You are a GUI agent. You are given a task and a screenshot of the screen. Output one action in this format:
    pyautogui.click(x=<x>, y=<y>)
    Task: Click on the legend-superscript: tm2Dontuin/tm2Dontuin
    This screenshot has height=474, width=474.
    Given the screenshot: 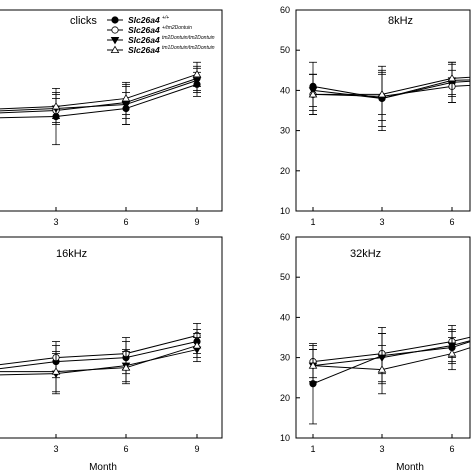 What is the action you would take?
    pyautogui.click(x=188, y=38)
    